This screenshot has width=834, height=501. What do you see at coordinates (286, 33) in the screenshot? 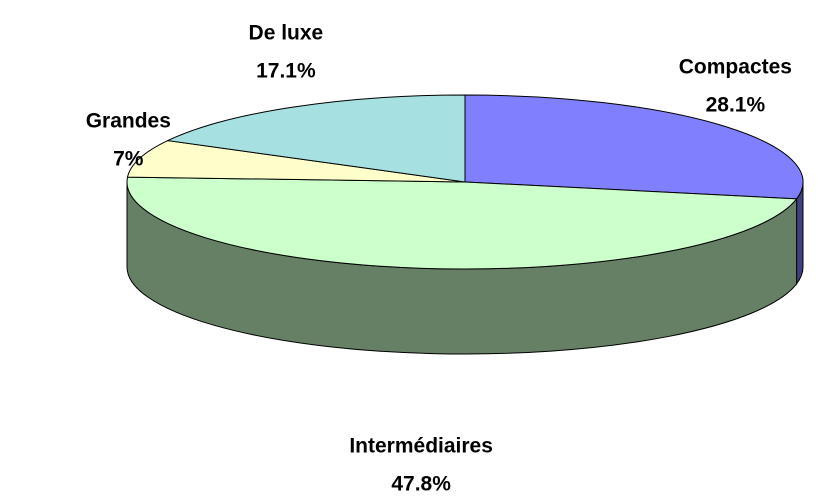
I see `slice-label: De luxe` at bounding box center [286, 33].